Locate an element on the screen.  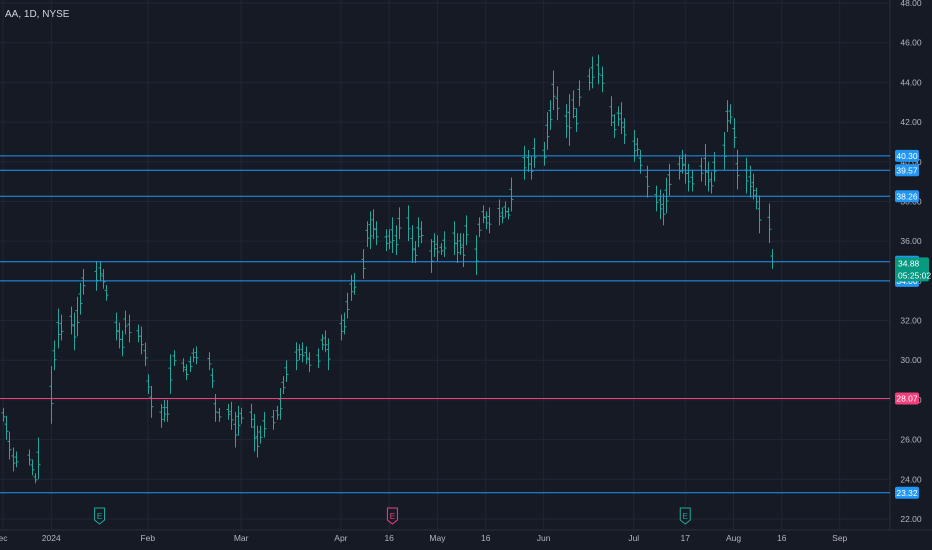
level-label-bg is located at coordinates (907, 492).